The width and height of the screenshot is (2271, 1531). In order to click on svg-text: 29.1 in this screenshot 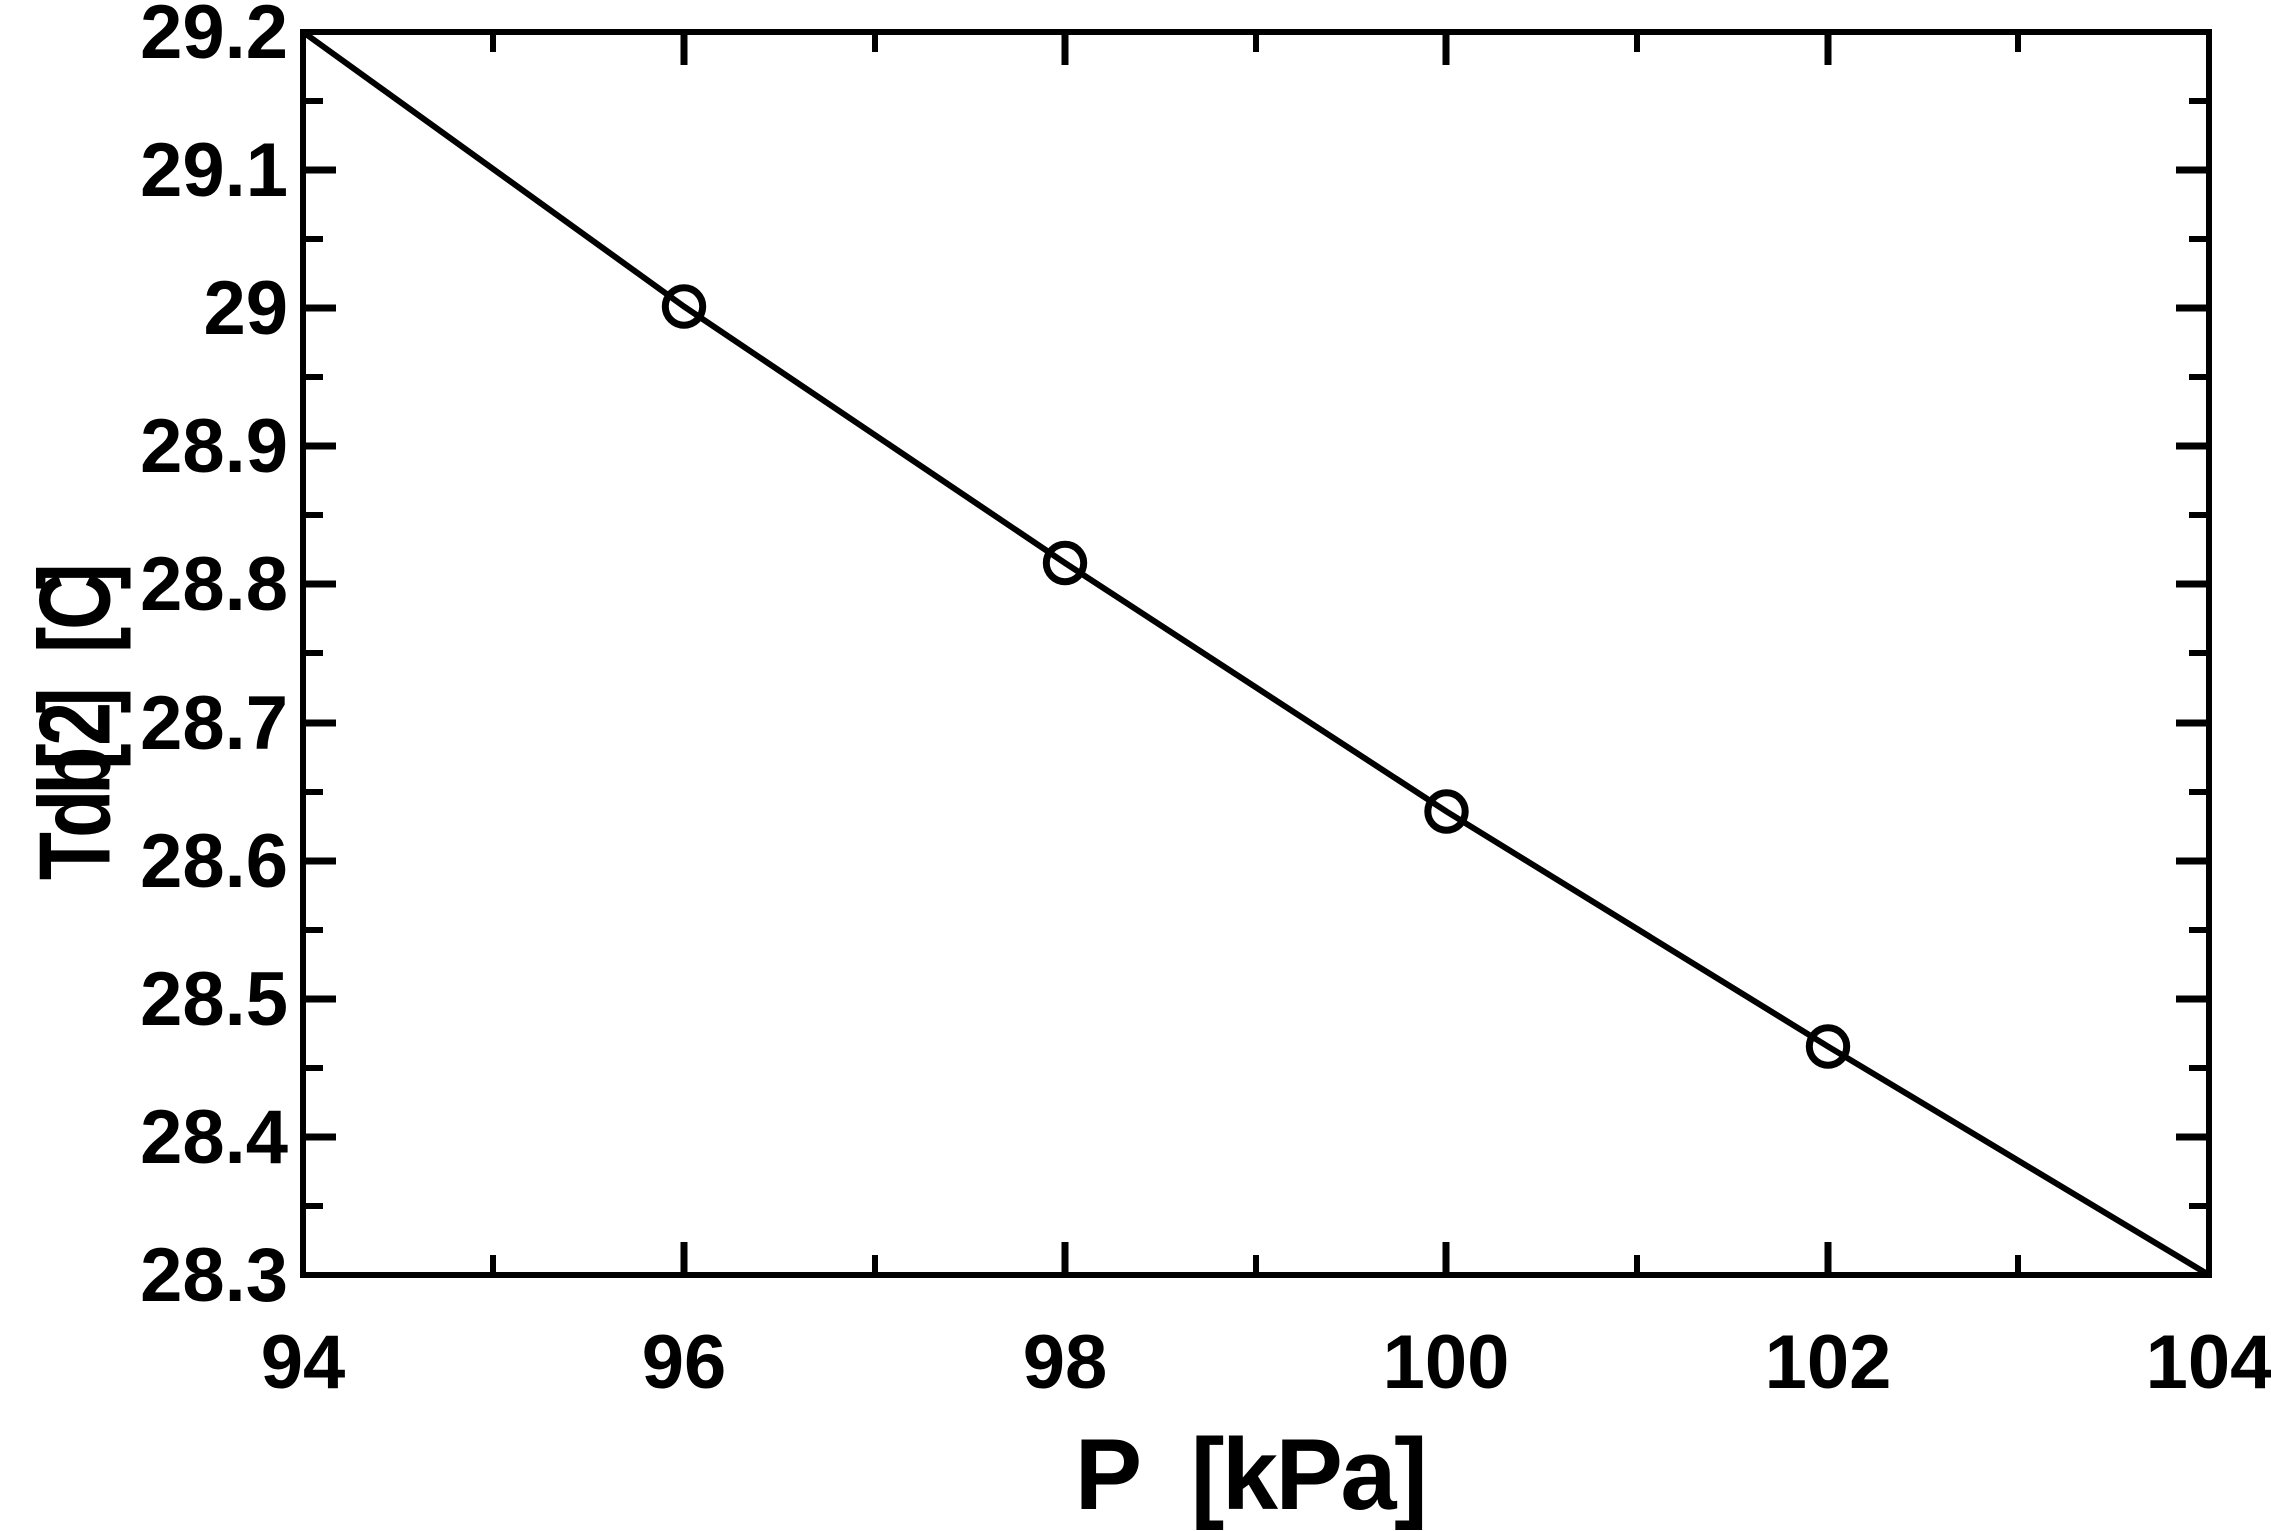, I will do `click(214, 170)`.